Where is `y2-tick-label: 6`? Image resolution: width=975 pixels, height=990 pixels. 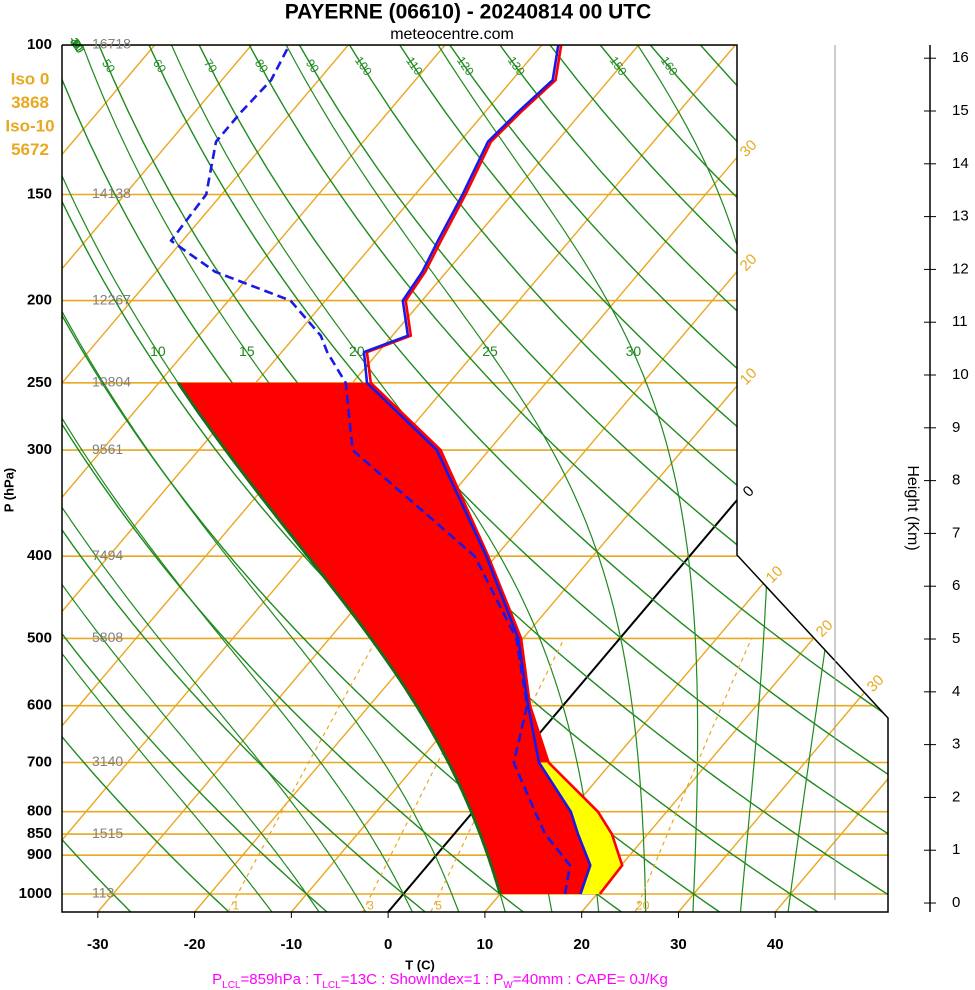 y2-tick-label: 6 is located at coordinates (956, 585).